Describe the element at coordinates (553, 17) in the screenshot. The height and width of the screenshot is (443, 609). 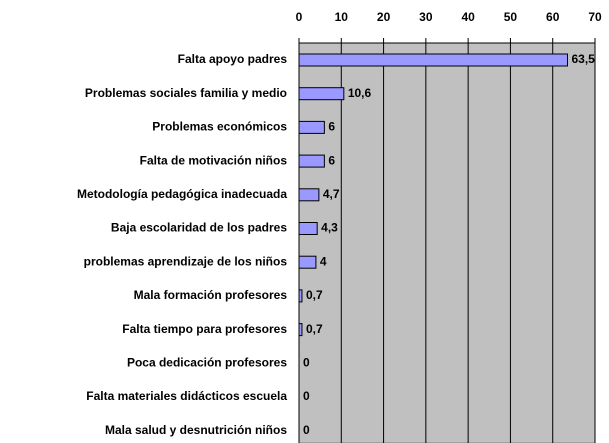
I see `x-tick-label: 60` at that location.